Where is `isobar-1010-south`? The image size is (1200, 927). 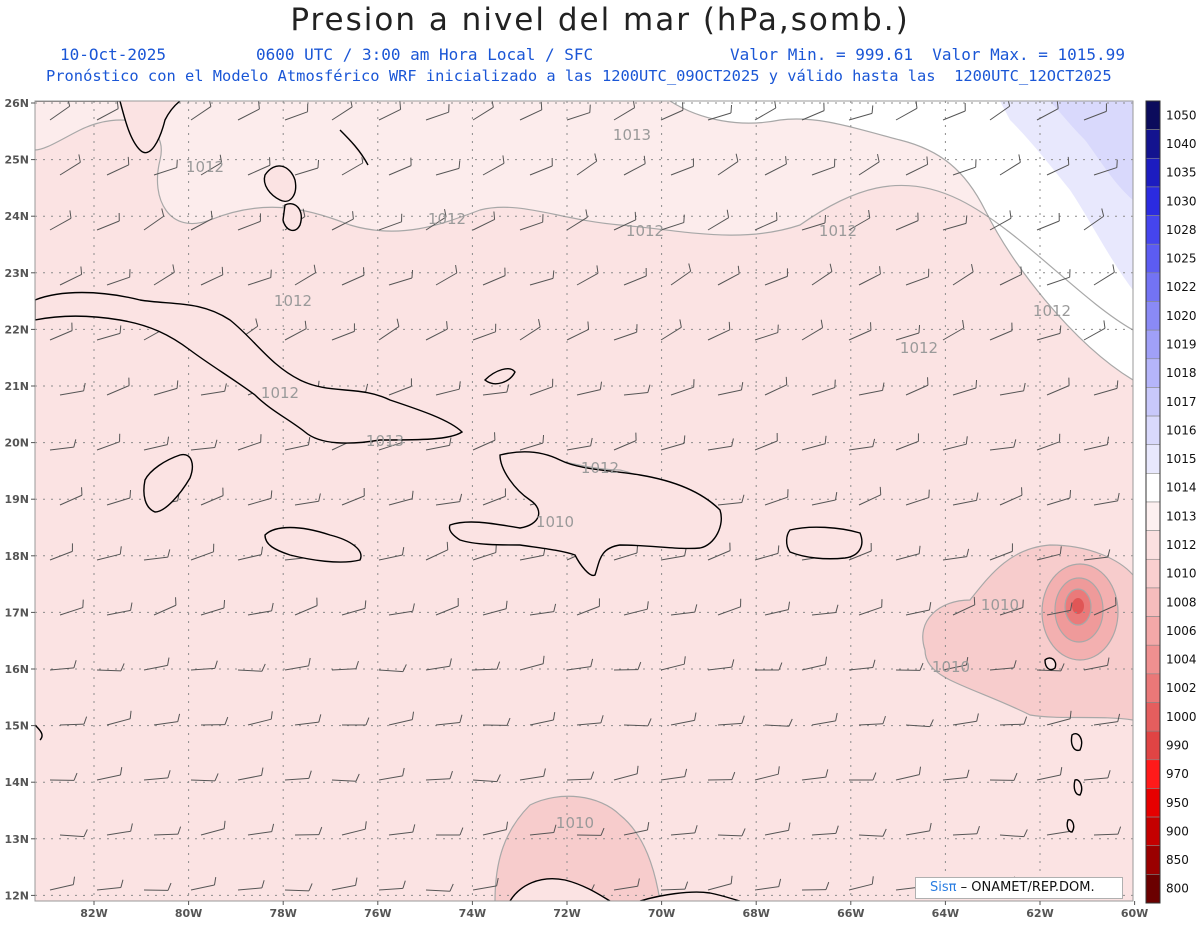 isobar-1010-south is located at coordinates (577, 848).